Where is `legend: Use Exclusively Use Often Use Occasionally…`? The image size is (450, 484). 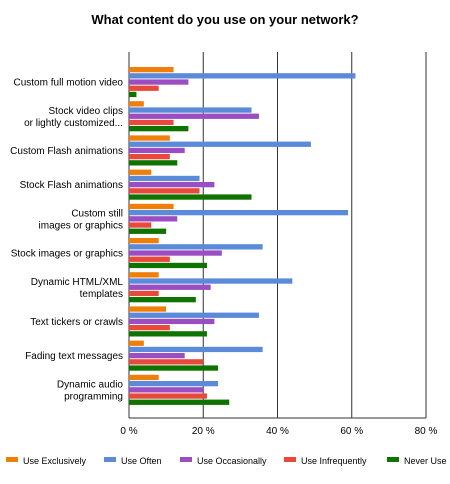 legend: Use Exclusively Use Often Use Occasionally… is located at coordinates (226, 461).